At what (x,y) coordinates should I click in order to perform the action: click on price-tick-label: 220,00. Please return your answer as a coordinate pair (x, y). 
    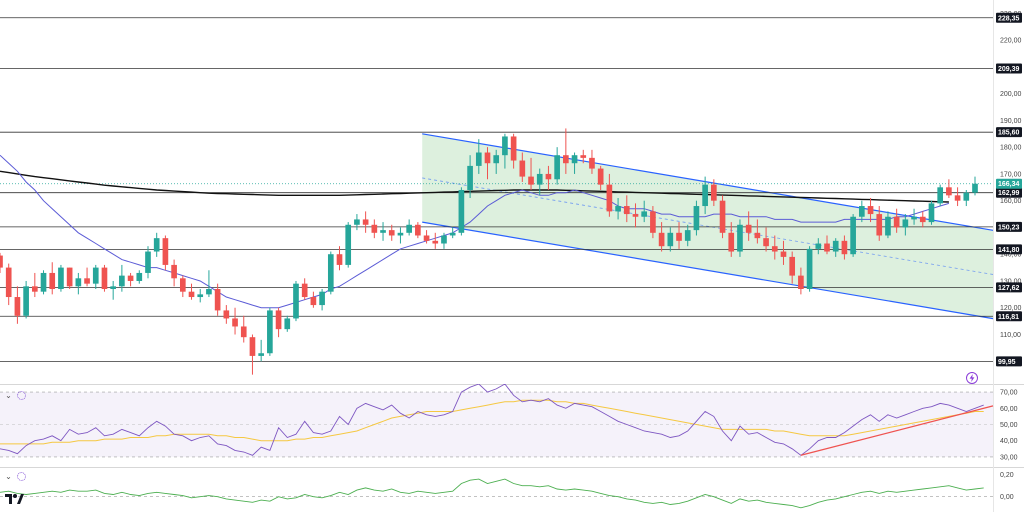
    Looking at the image, I should click on (1011, 41).